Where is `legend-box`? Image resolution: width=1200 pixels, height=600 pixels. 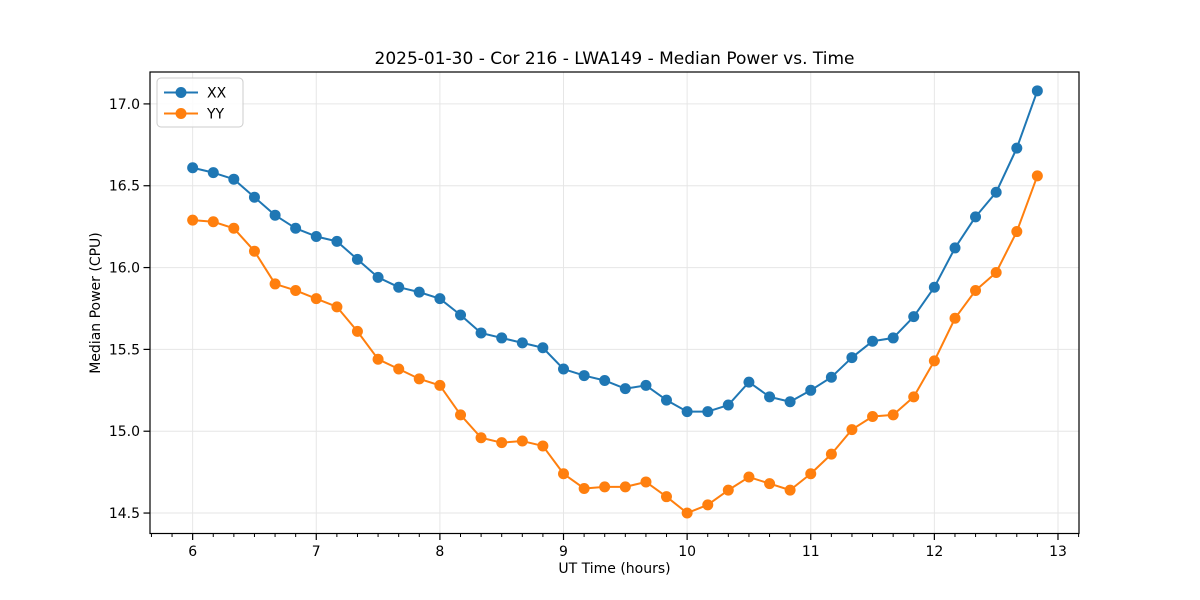 legend-box is located at coordinates (200, 102).